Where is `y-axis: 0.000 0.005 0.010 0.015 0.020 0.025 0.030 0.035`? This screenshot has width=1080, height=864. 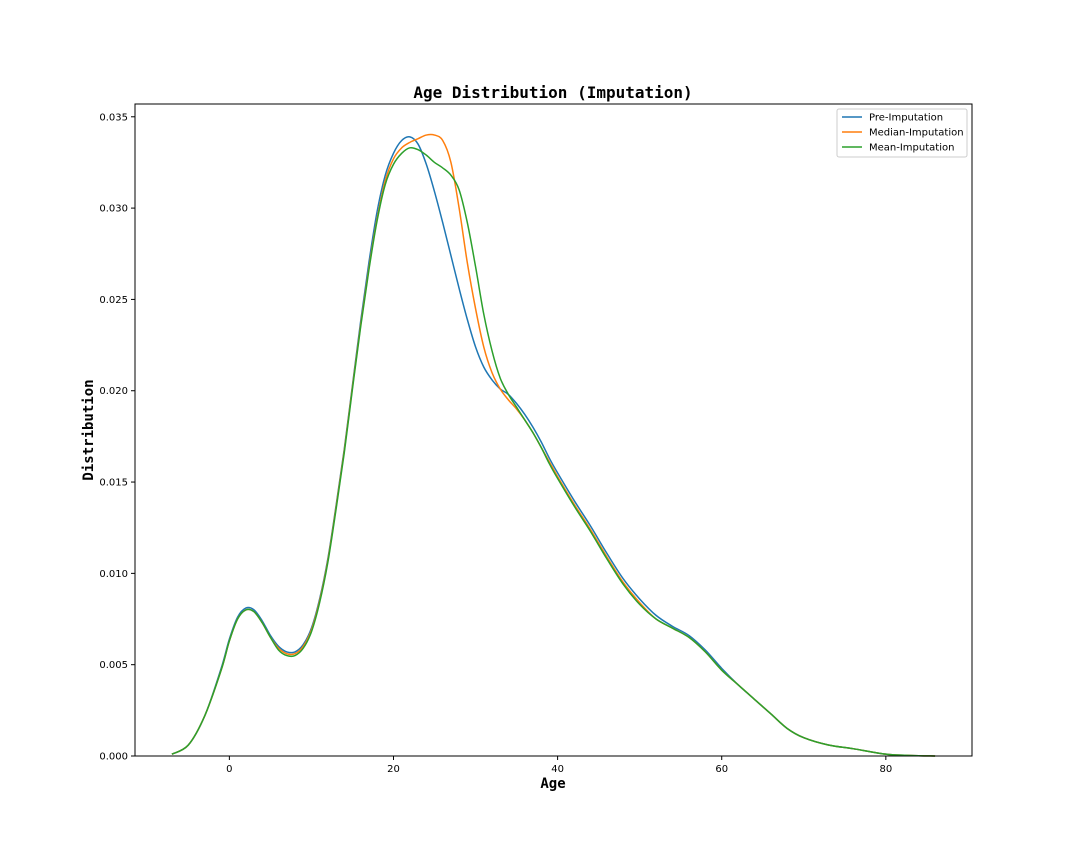 y-axis: 0.000 0.005 0.010 0.015 0.020 0.025 0.030 0.035 is located at coordinates (117, 437).